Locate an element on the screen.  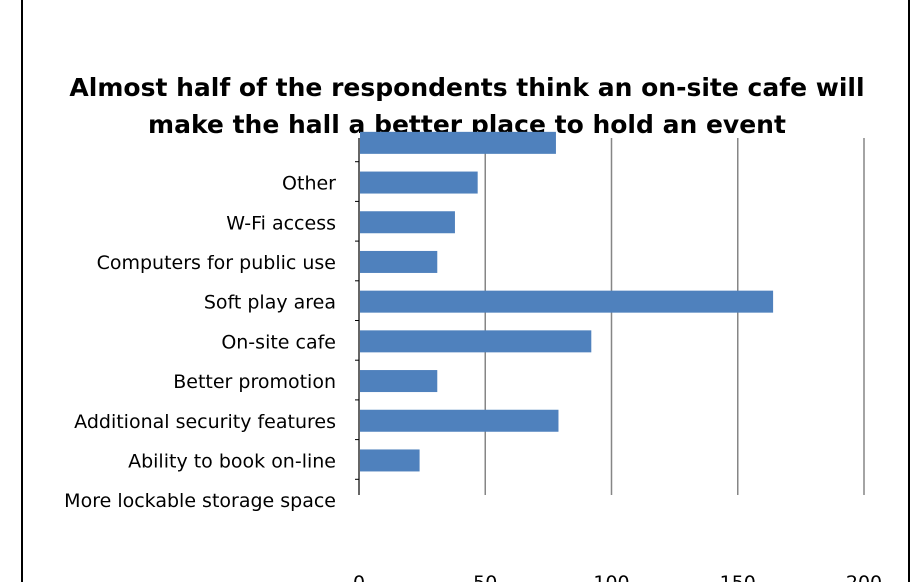
x-tick-label: 200 is located at coordinates (864, 577).